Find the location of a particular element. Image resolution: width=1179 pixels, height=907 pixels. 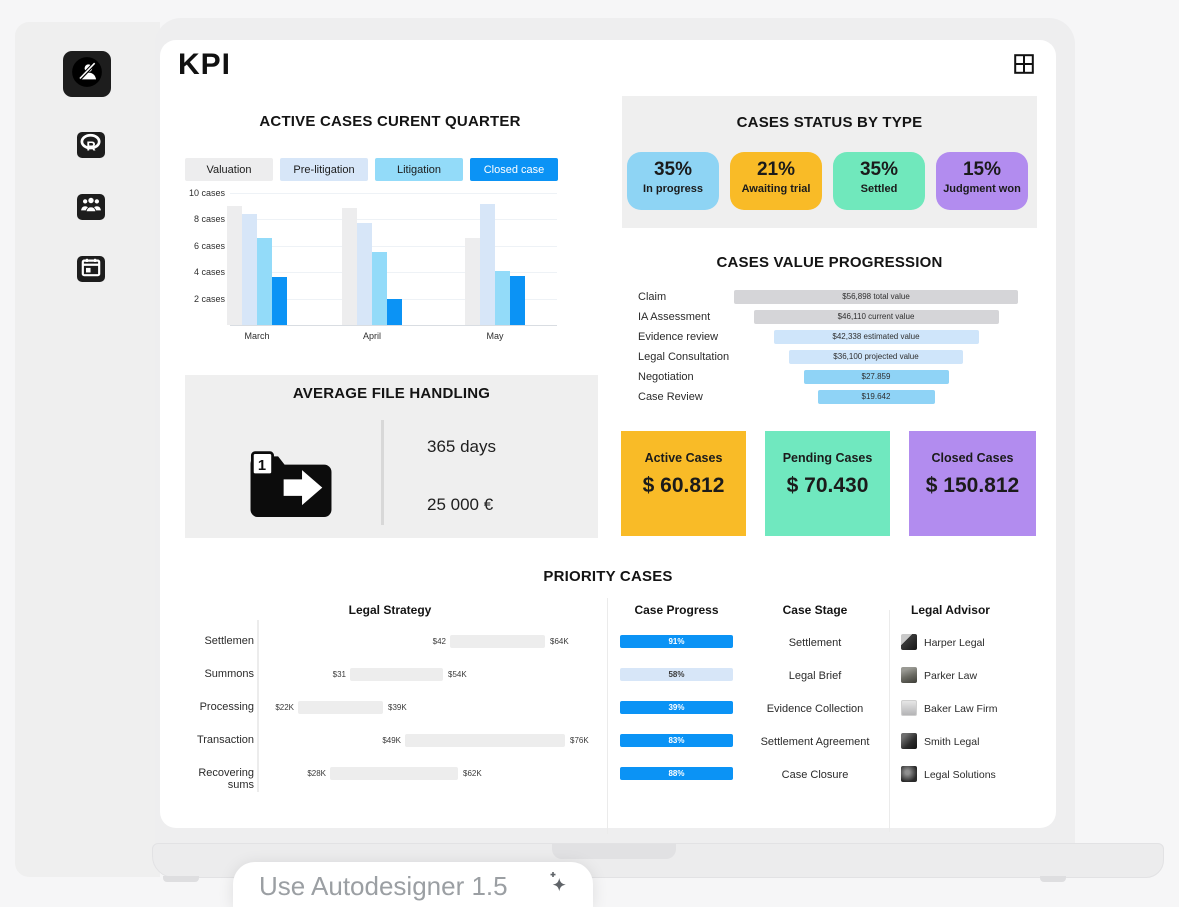

legend-litigation: Litigation is located at coordinates (419, 169).